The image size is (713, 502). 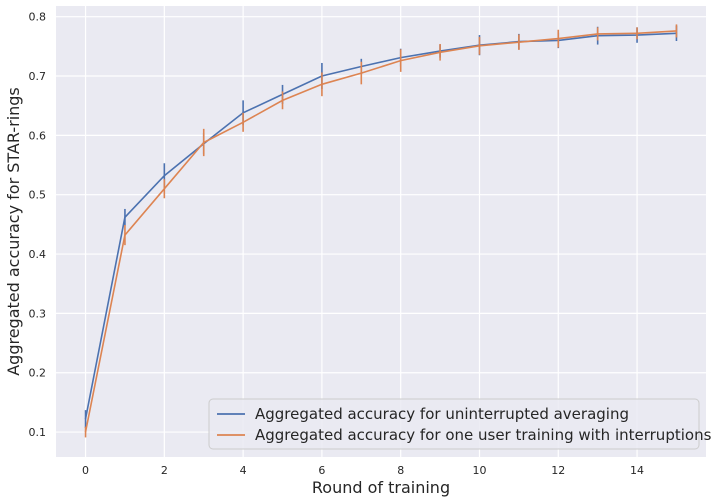 What do you see at coordinates (38, 17) in the screenshot?
I see `y-tick-label: 0.8` at bounding box center [38, 17].